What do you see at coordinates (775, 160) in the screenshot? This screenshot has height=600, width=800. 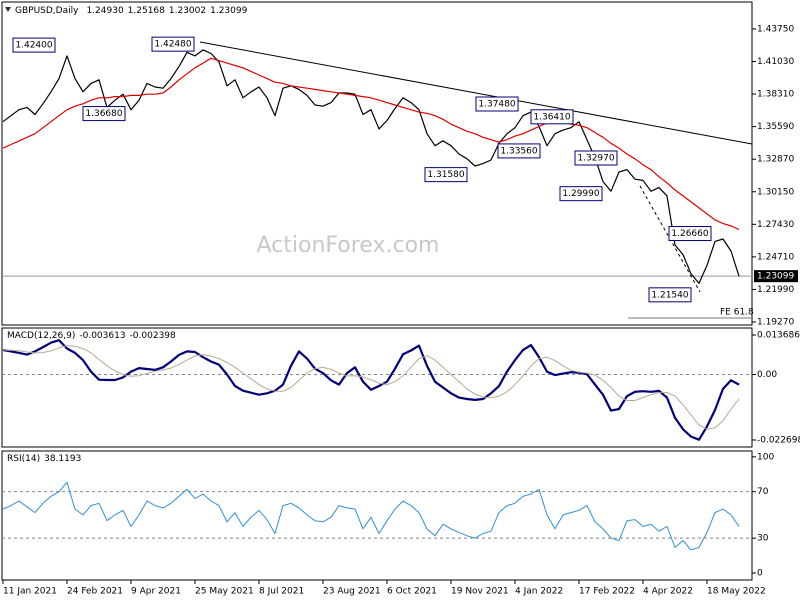 I see `y-tick-label: 1.32870` at bounding box center [775, 160].